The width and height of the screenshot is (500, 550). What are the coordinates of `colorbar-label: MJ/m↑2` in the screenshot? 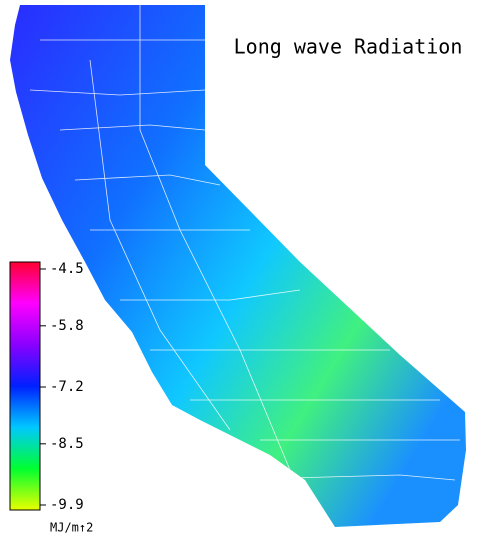 It's located at (71, 528).